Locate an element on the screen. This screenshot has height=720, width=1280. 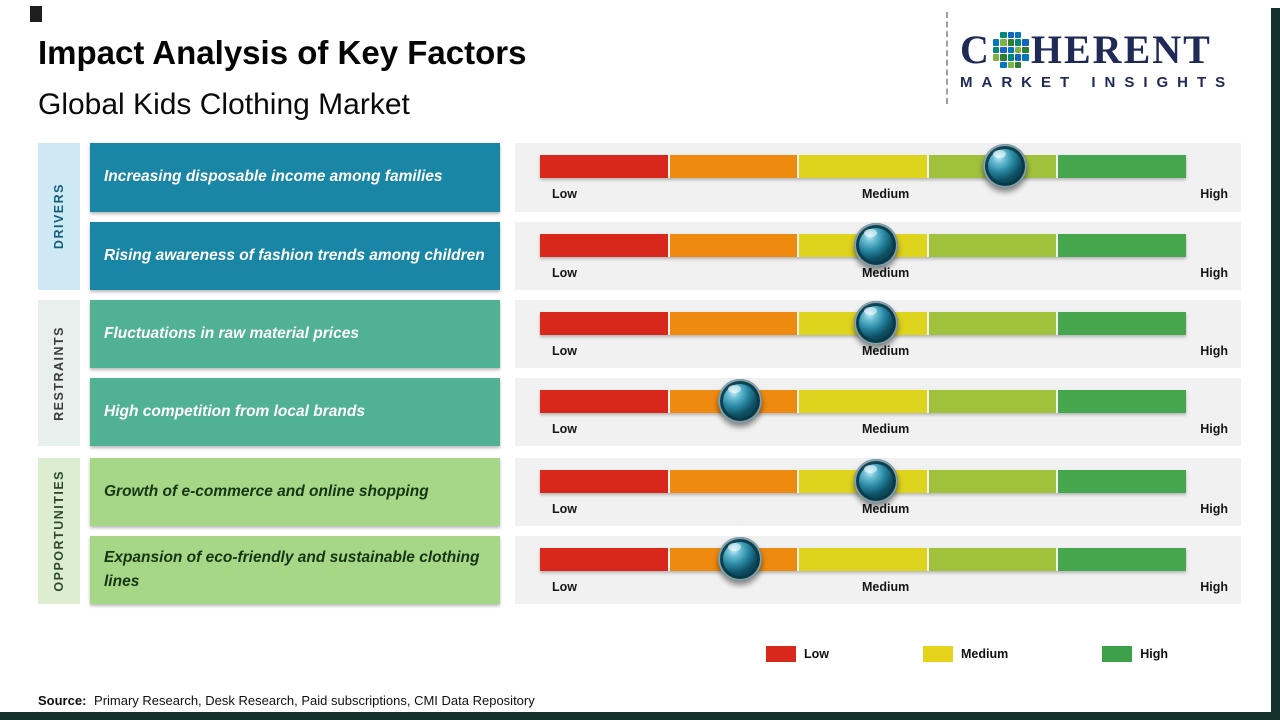
legend-item-medium: Medium is located at coordinates (965, 654).